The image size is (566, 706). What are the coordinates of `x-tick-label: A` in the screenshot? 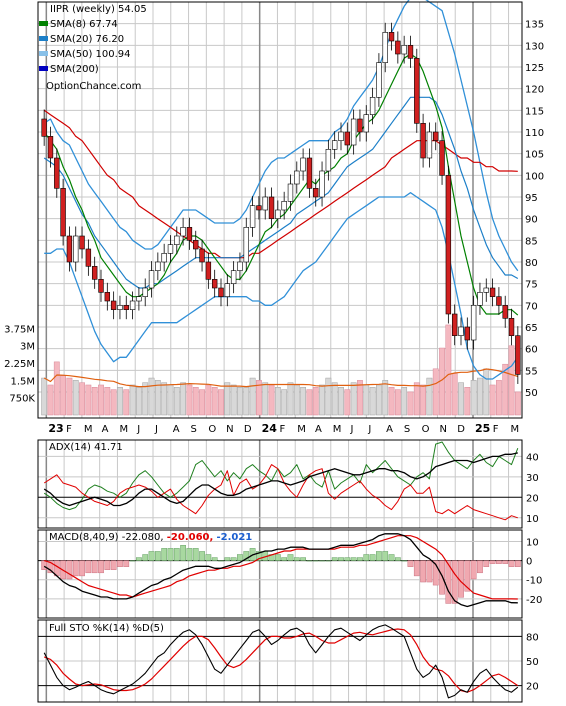 It's located at (176, 429).